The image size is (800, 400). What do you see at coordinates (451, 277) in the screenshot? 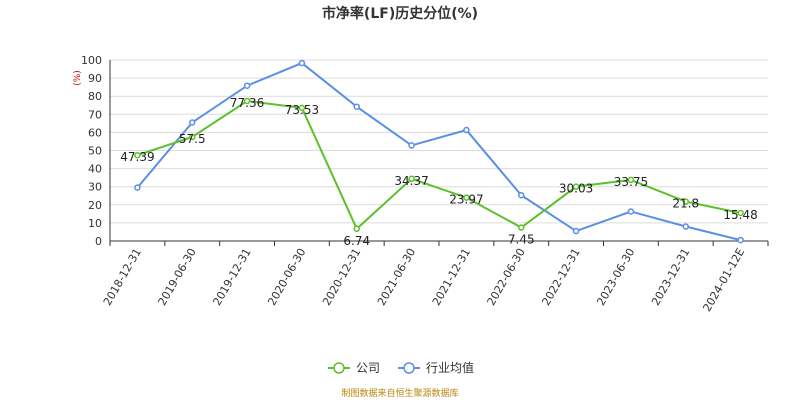
I see `x-tick-label: 2021-12-31` at bounding box center [451, 277].